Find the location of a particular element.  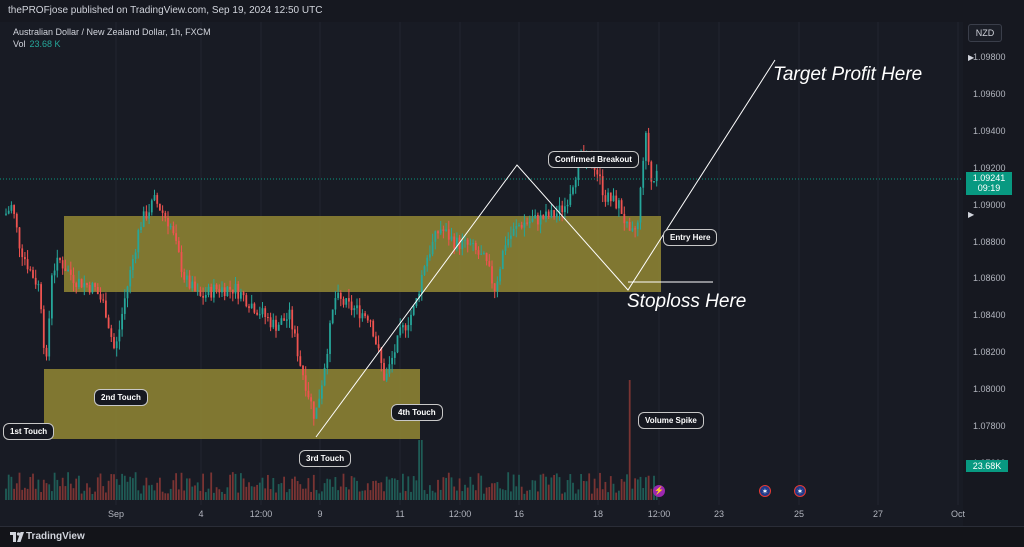

currency-button: NZD is located at coordinates (985, 33).